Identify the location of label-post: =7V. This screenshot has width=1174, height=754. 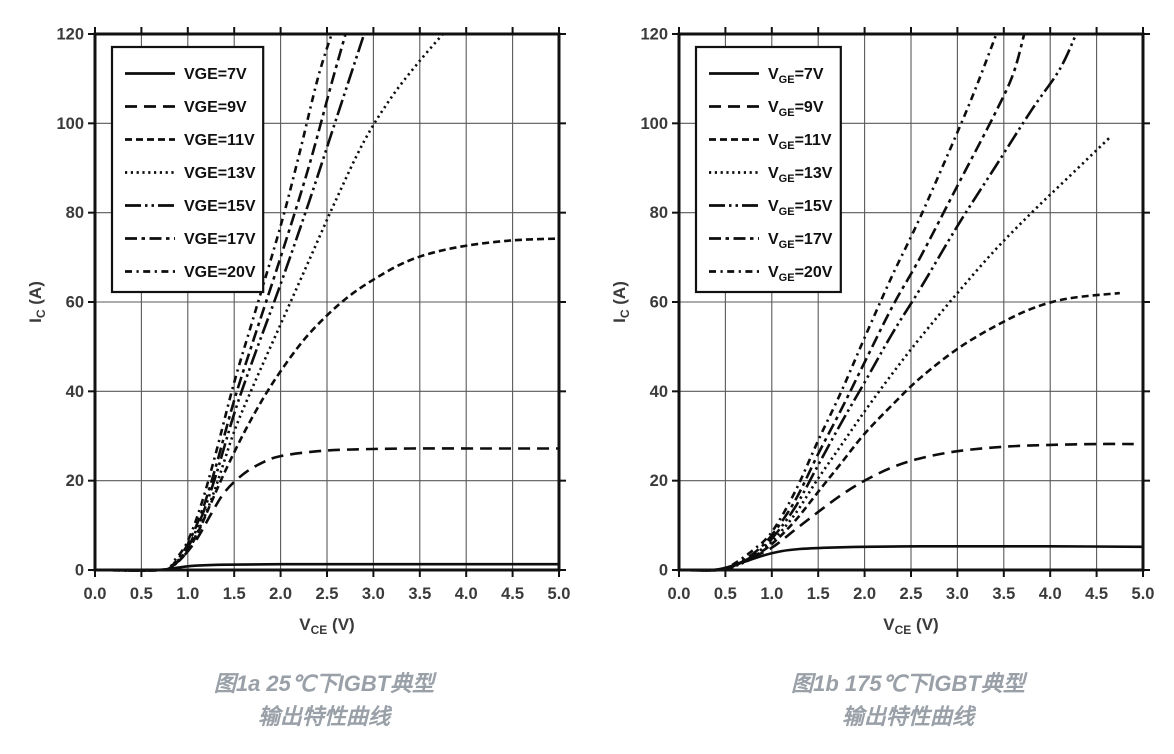
(809, 74).